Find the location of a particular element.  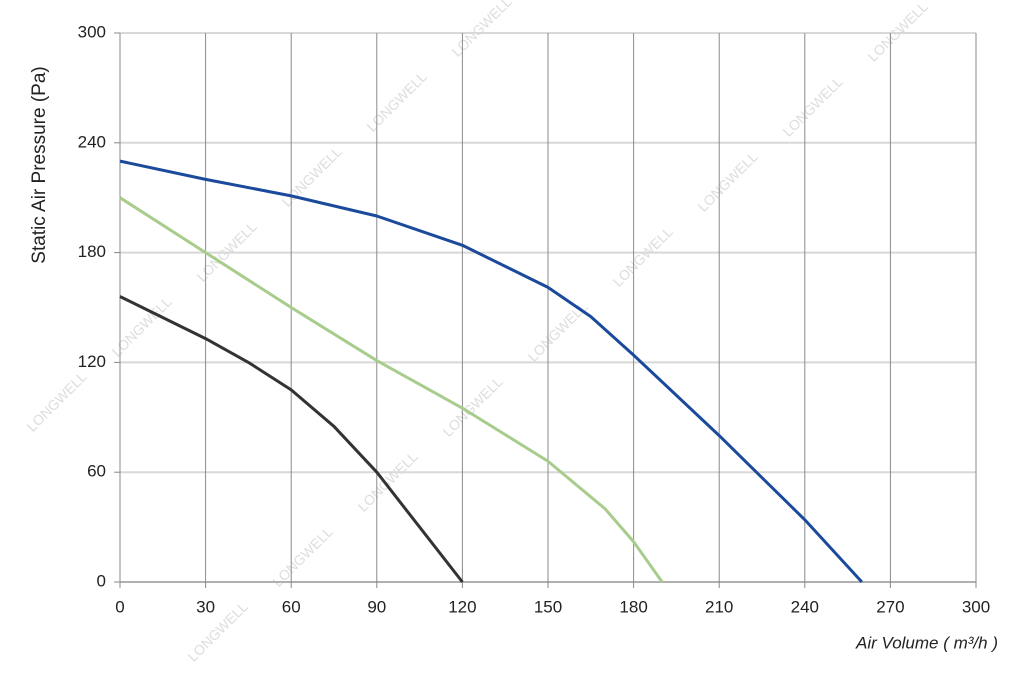

y-tick-label: 60 is located at coordinates (96, 471).